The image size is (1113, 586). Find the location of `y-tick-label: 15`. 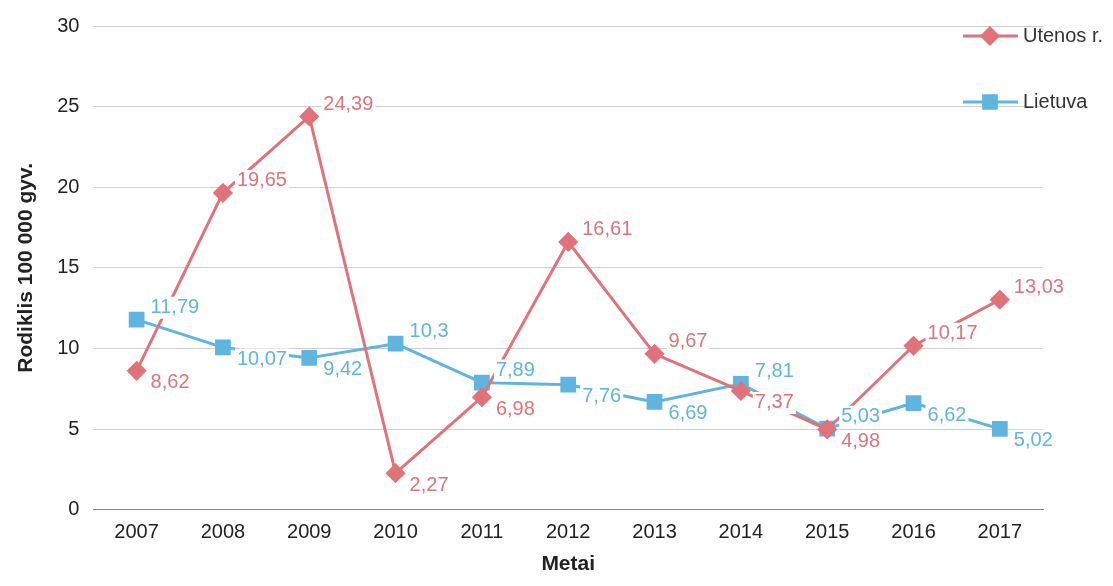

y-tick-label: 15 is located at coordinates (68, 266).